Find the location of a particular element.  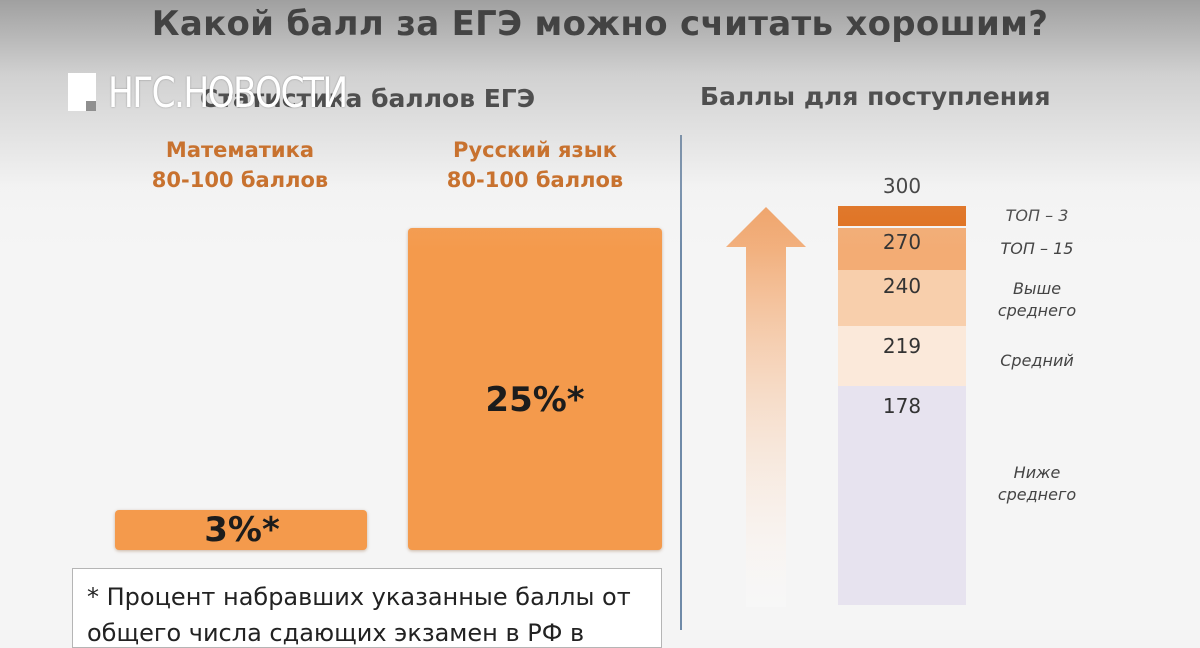

logo-text: НГС.НОВОСТИ is located at coordinates (228, 92).